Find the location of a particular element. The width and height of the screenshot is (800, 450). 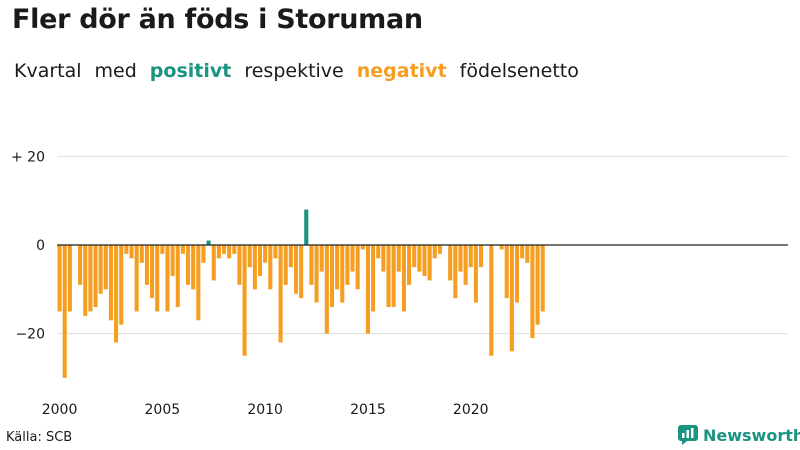

y-axis-ticks: + 20 0 −20 is located at coordinates (28, 245).